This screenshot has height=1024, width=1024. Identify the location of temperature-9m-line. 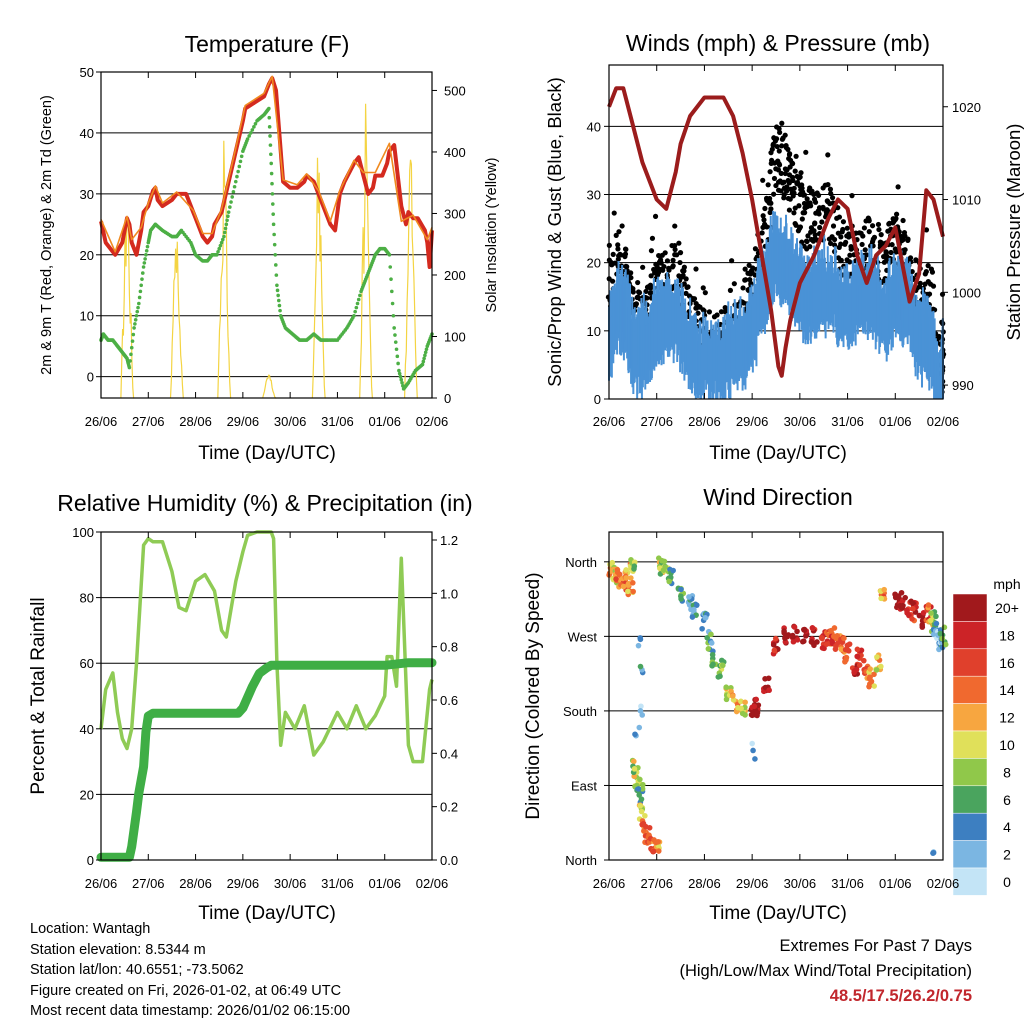
(266, 164).